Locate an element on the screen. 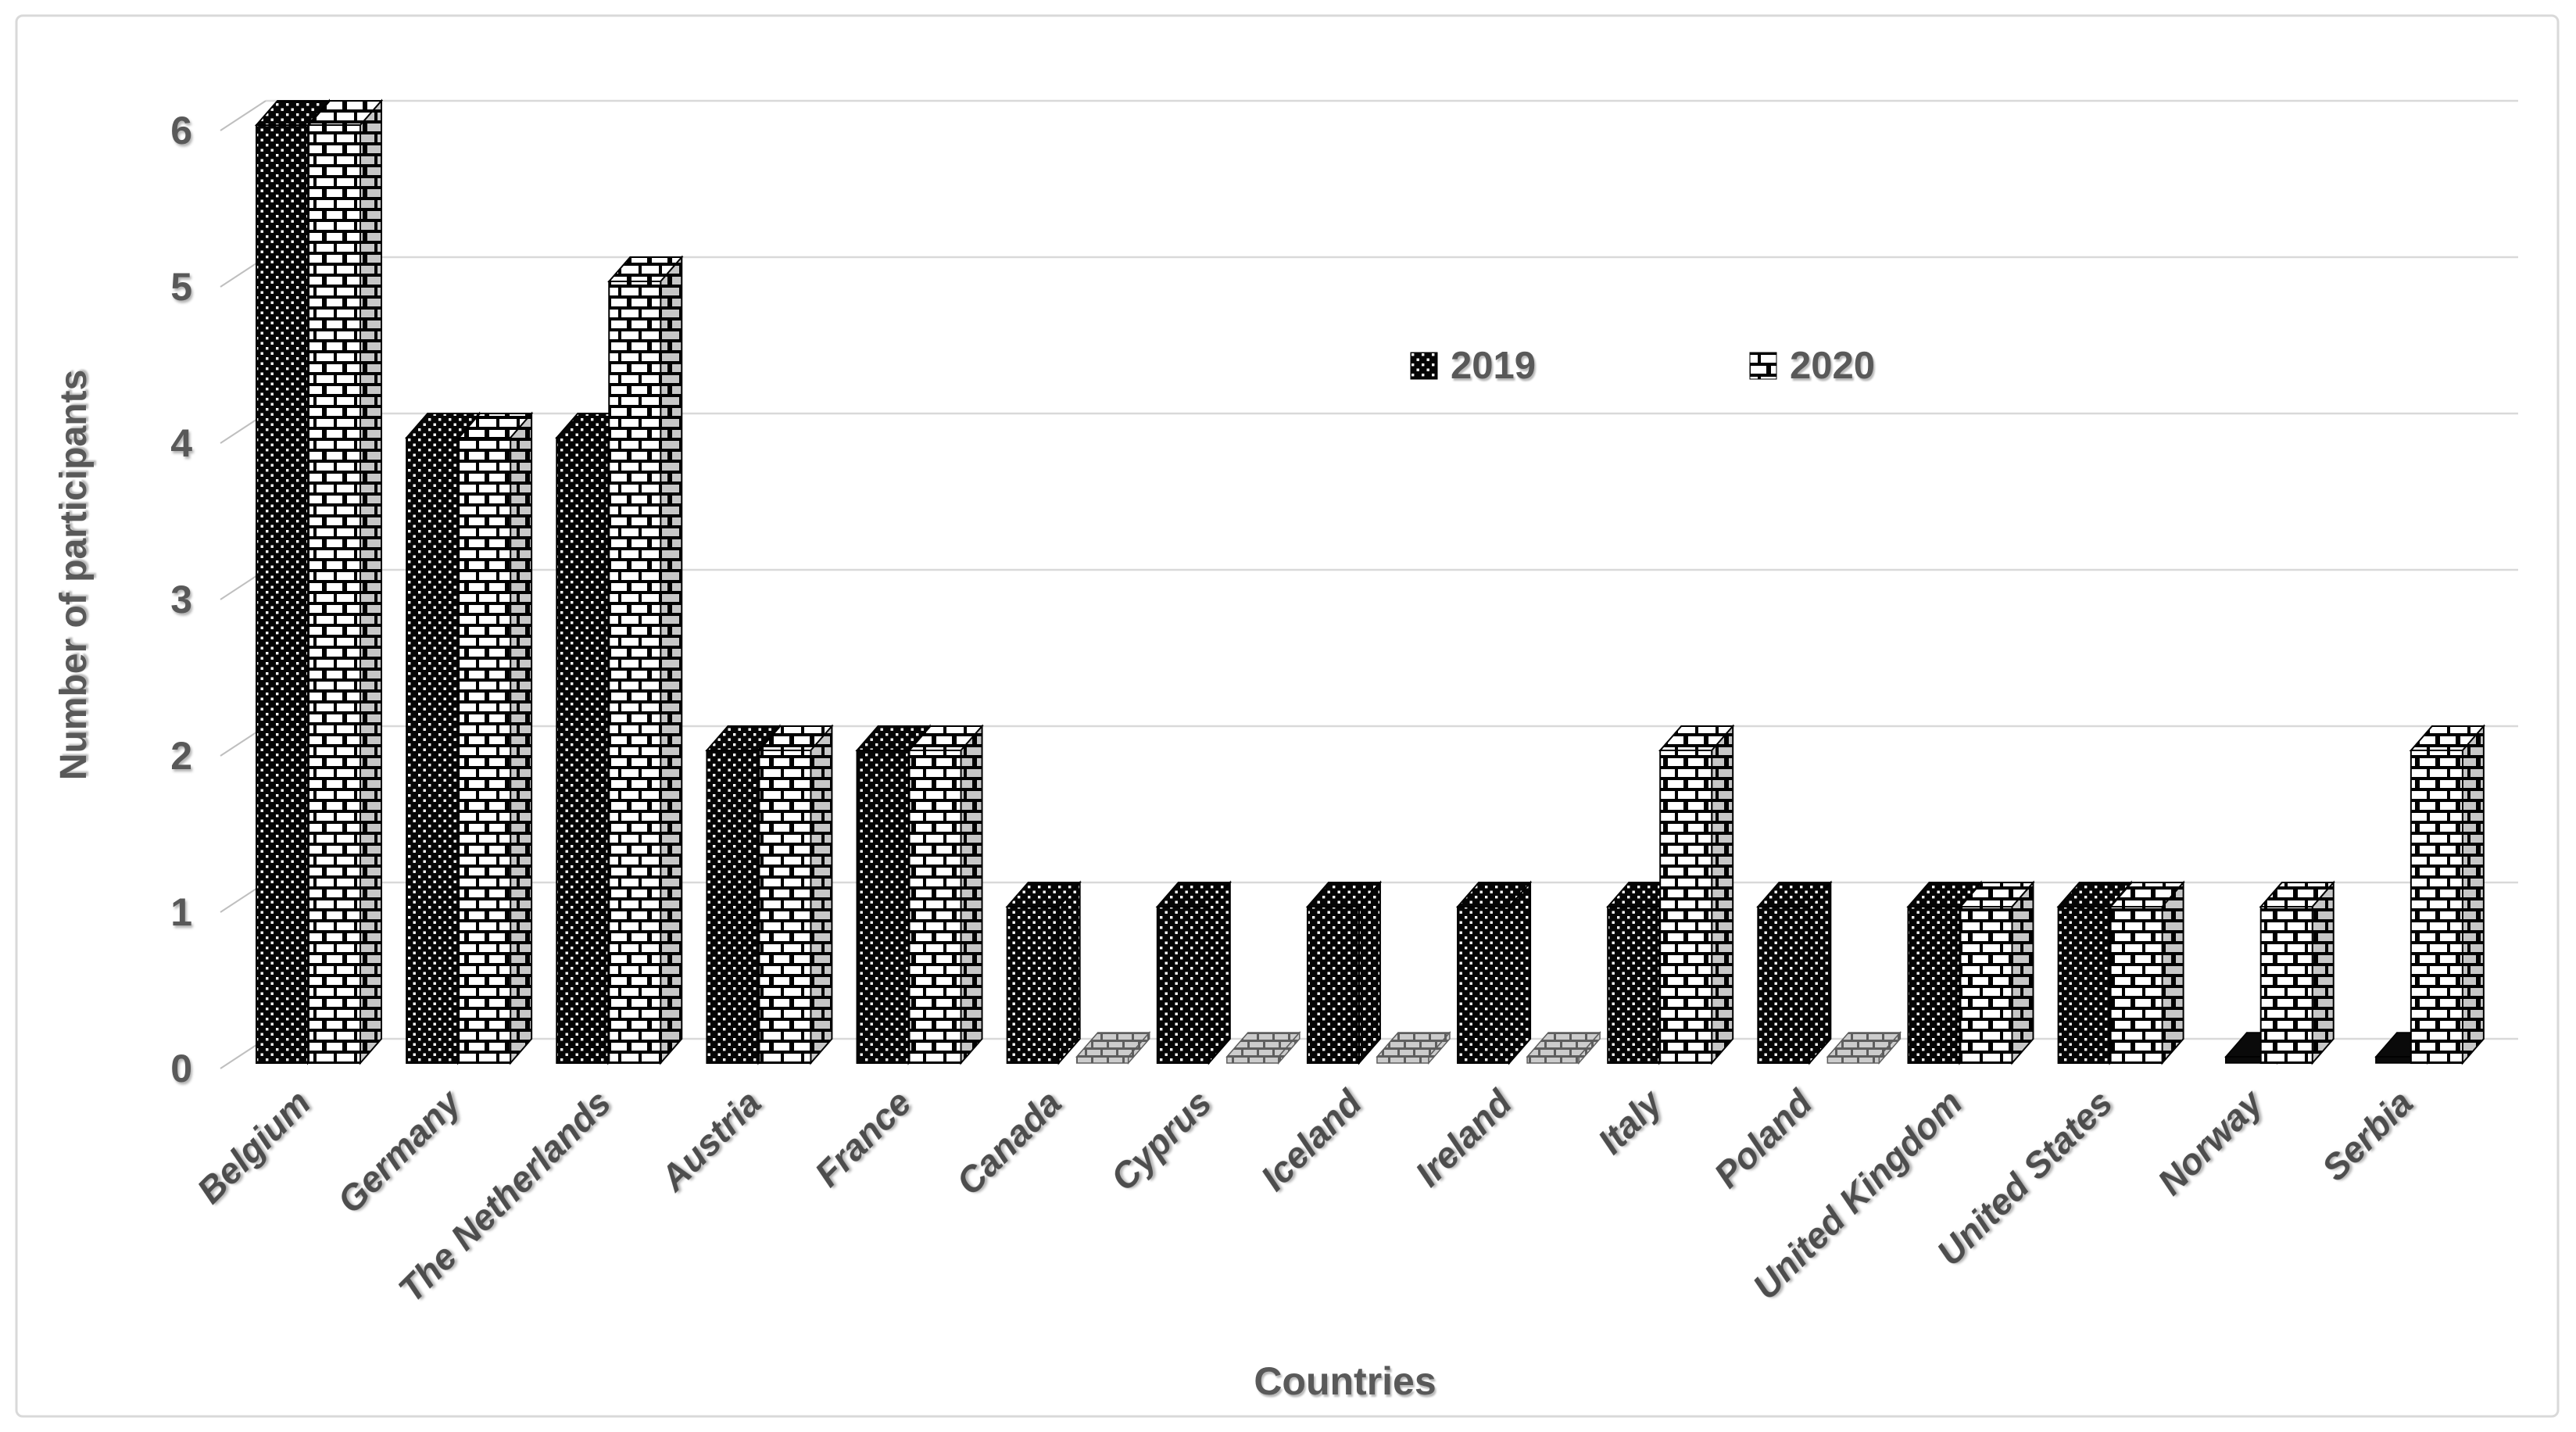  bar-norway-2020-side-shade is located at coordinates (2323, 972).